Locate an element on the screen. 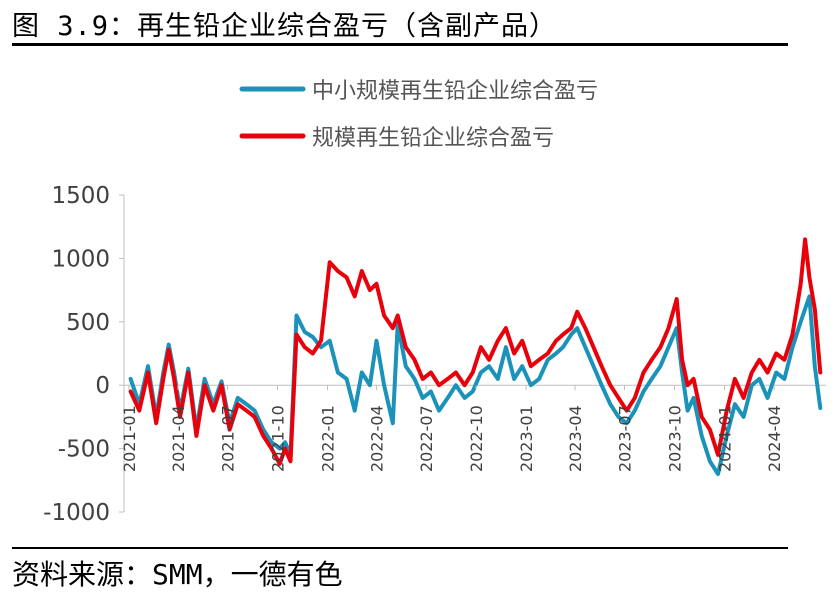 Image resolution: width=839 pixels, height=604 pixels. x-tick-label: 2023-07 is located at coordinates (625, 438).